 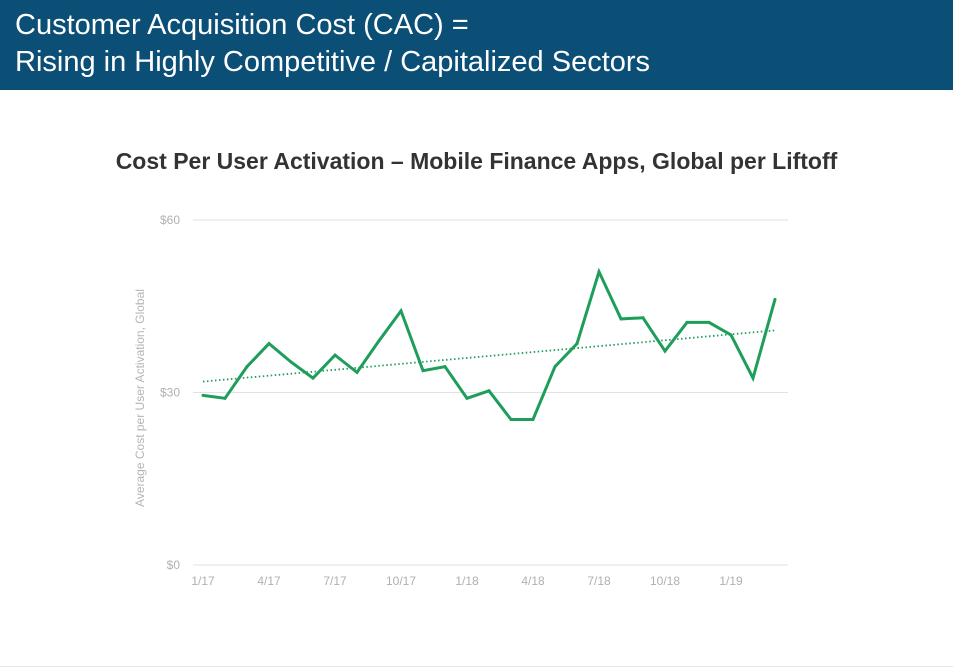 I want to click on trendline-group, so click(x=489, y=356).